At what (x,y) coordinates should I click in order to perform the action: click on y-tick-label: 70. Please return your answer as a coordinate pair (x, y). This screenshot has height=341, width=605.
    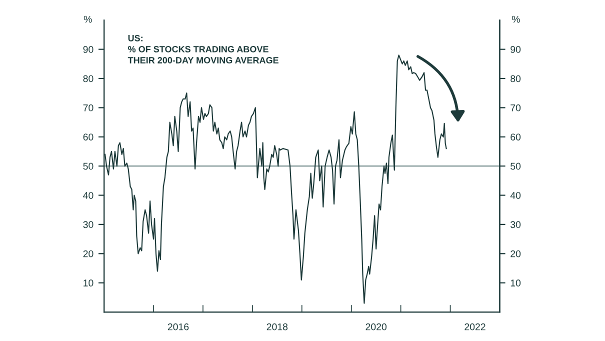
    Looking at the image, I should click on (88, 108).